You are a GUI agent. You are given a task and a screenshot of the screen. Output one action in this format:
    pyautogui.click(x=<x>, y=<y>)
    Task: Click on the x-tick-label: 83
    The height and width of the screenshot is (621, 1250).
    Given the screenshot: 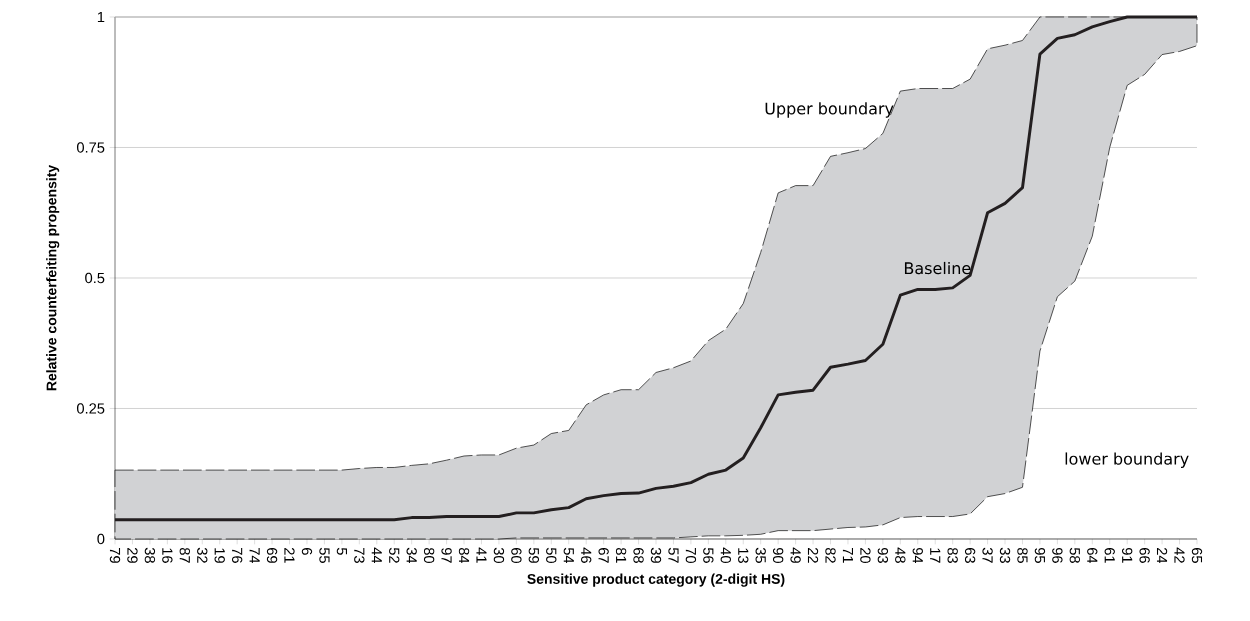 What is the action you would take?
    pyautogui.click(x=952, y=555)
    